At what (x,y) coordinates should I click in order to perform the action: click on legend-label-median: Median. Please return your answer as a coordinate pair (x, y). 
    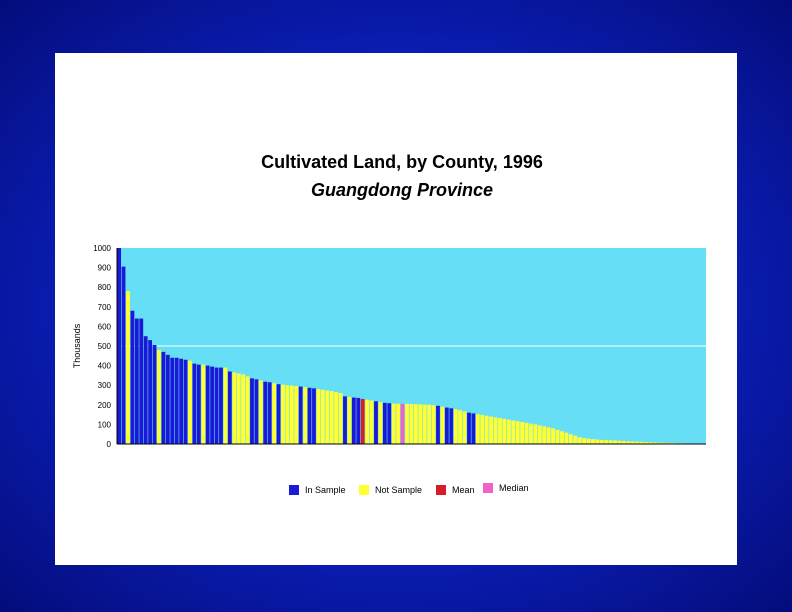
    Looking at the image, I should click on (514, 488).